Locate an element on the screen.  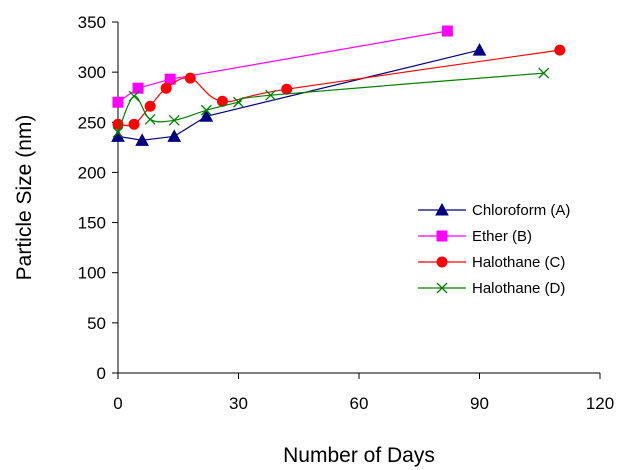
y-tick-label: 350 is located at coordinates (92, 22).